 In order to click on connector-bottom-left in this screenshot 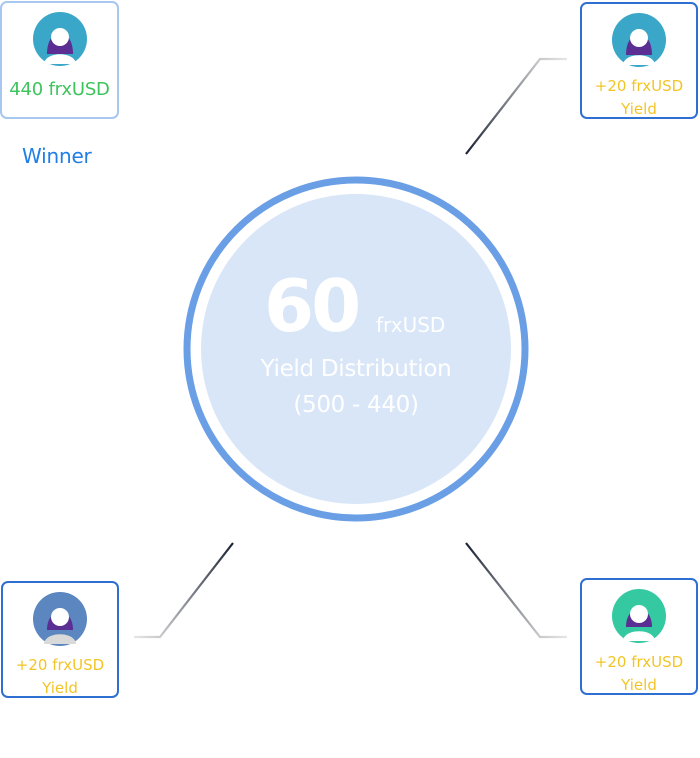, I will do `click(184, 590)`.